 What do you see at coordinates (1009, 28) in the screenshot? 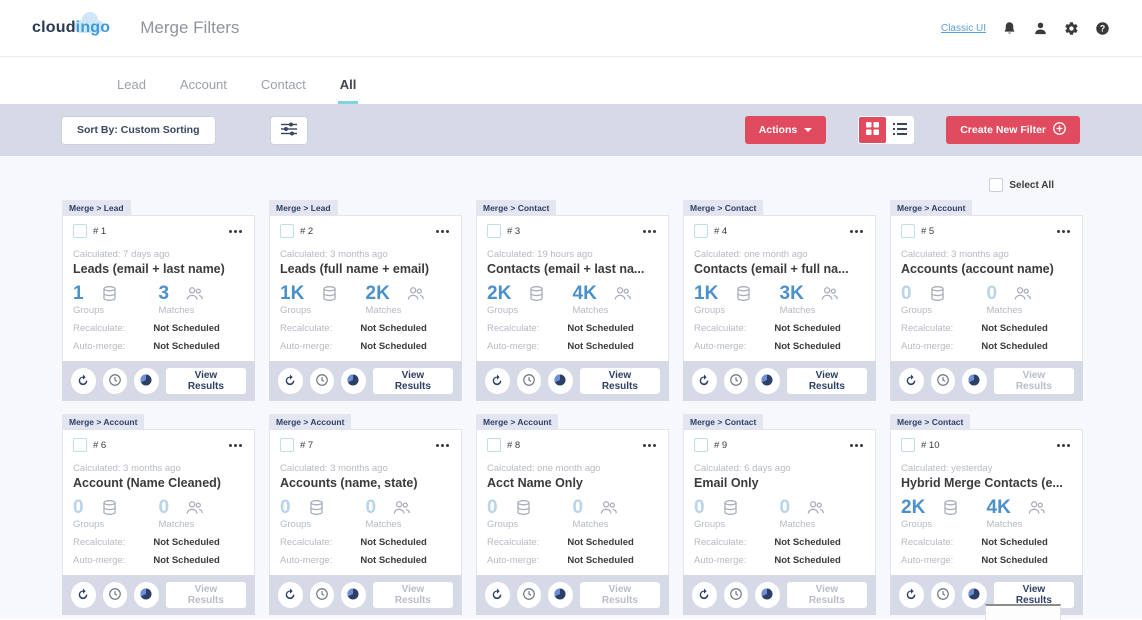
I see `notifications-bell-icon` at bounding box center [1009, 28].